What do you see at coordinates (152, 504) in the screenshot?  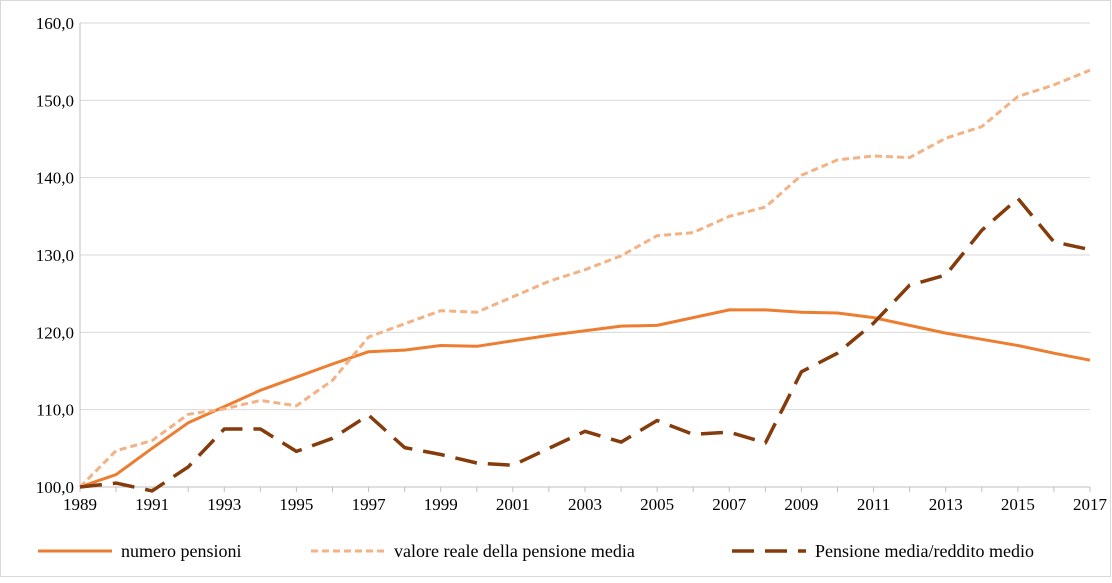 I see `x-tick-label: 1991` at bounding box center [152, 504].